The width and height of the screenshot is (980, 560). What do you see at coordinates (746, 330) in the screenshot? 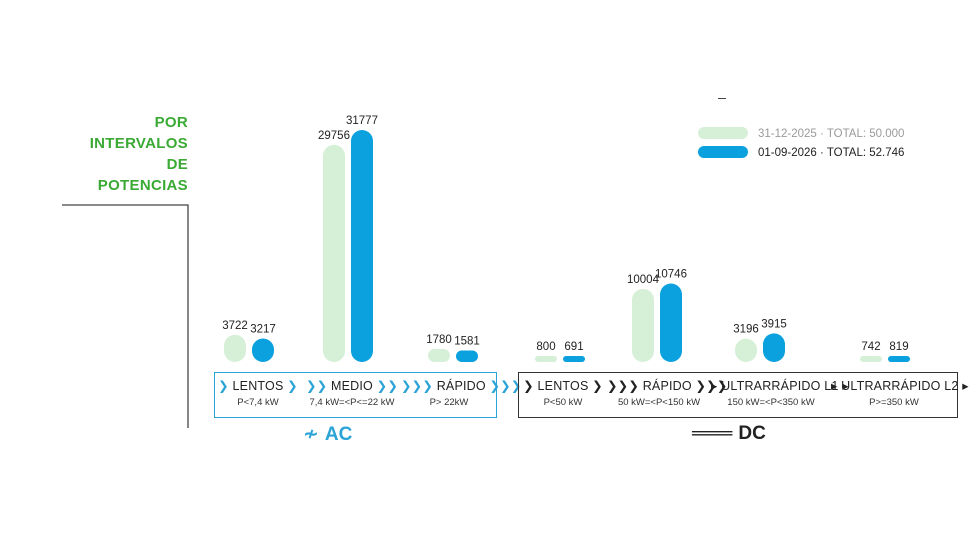
I see `bar-value-label: 3196` at bounding box center [746, 330].